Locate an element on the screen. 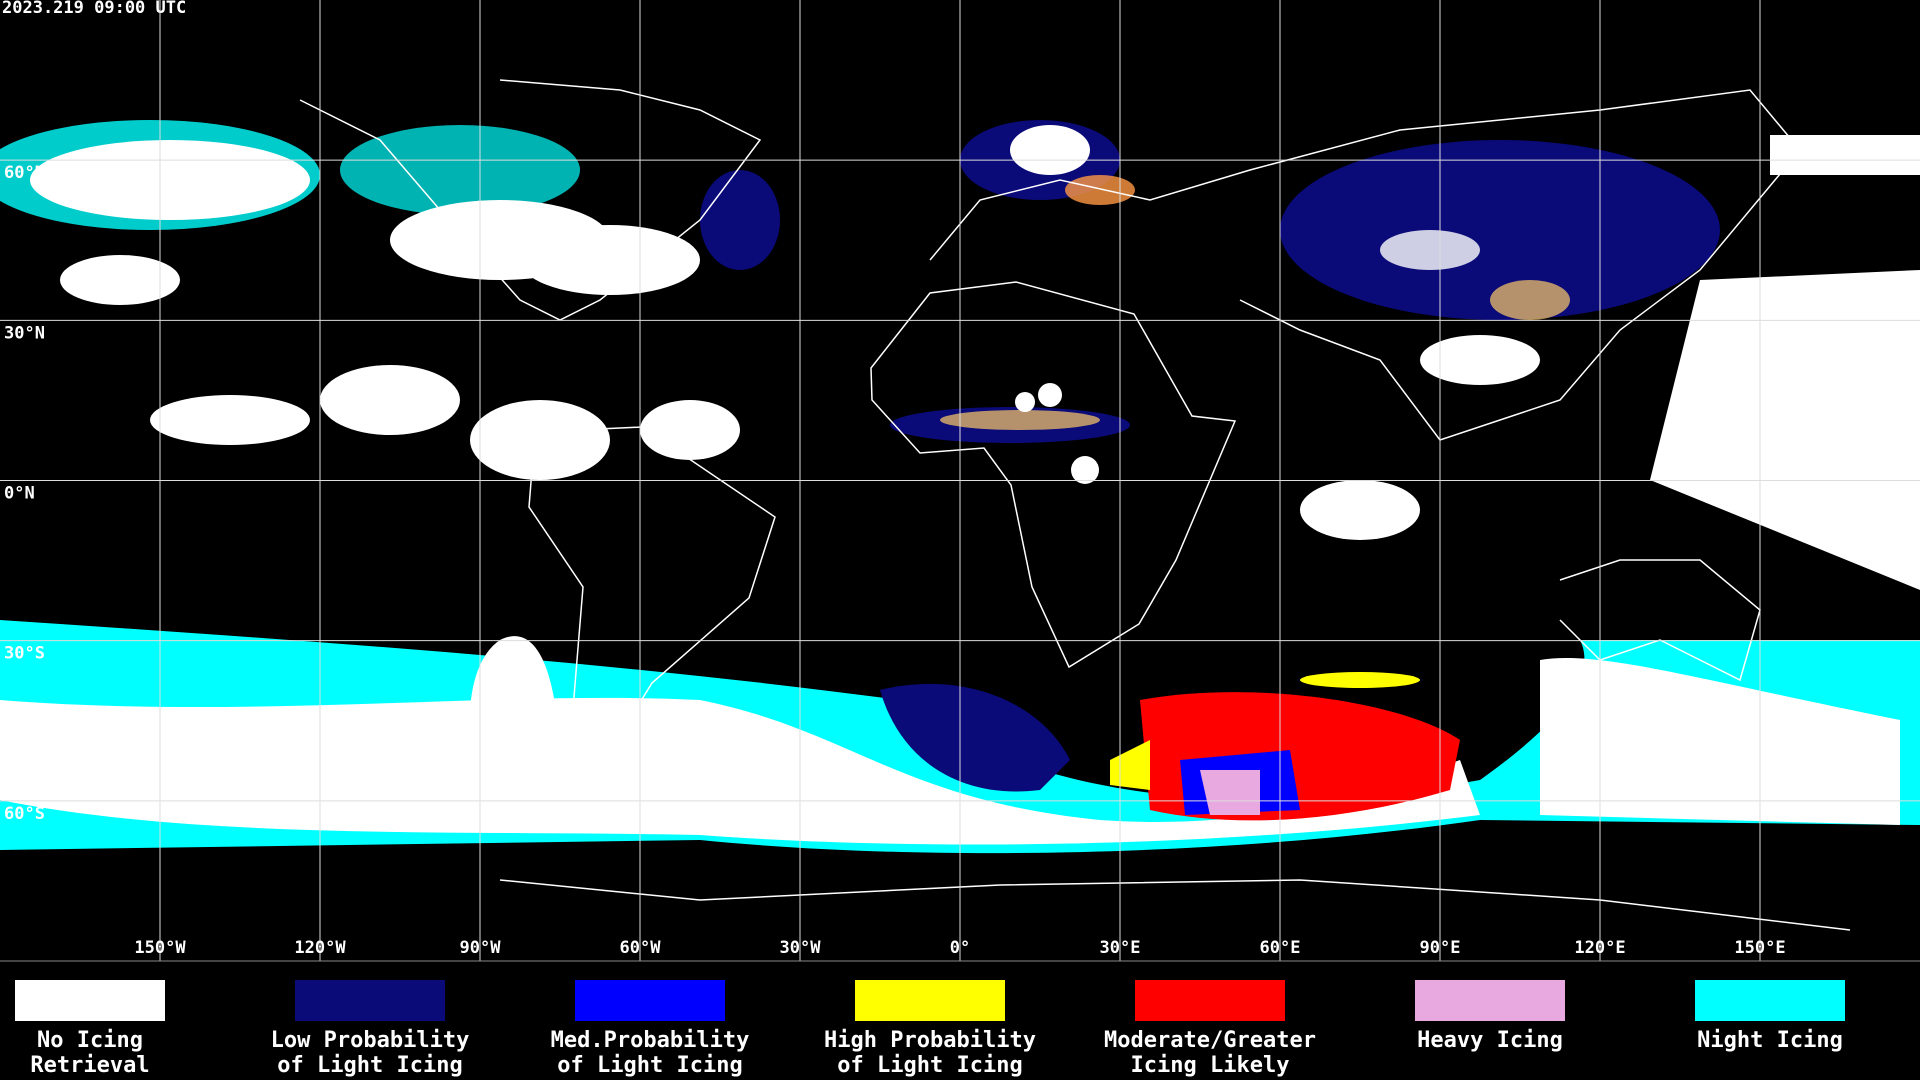 This screenshot has height=1080, width=1920. heavy-icing-area is located at coordinates (1230, 792).